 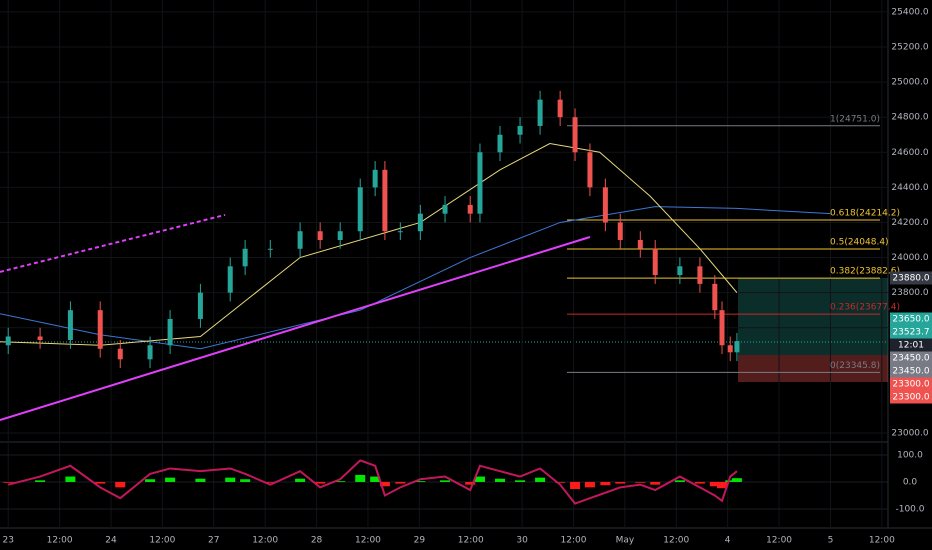 I want to click on fib-label: 0(23345.8), so click(x=855, y=366).